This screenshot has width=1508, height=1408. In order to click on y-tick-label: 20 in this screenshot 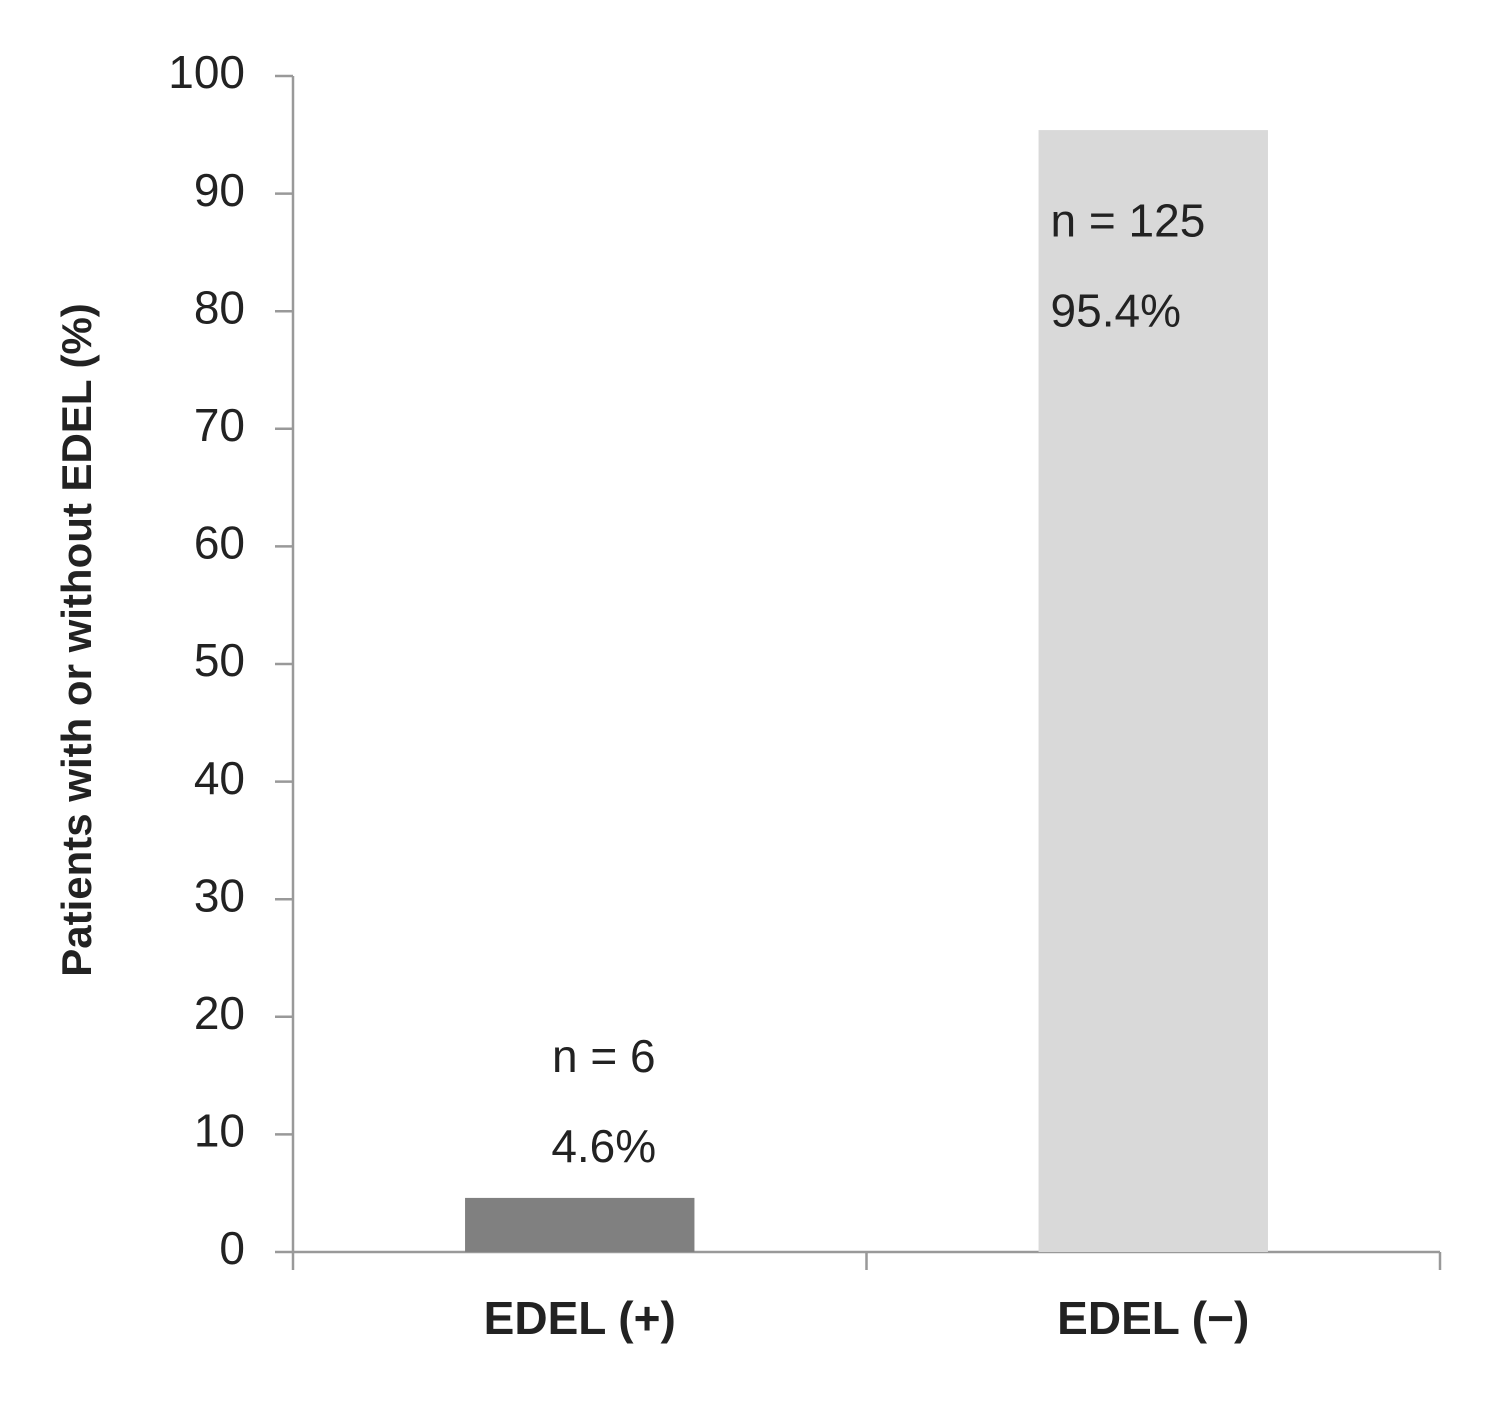, I will do `click(219, 1013)`.